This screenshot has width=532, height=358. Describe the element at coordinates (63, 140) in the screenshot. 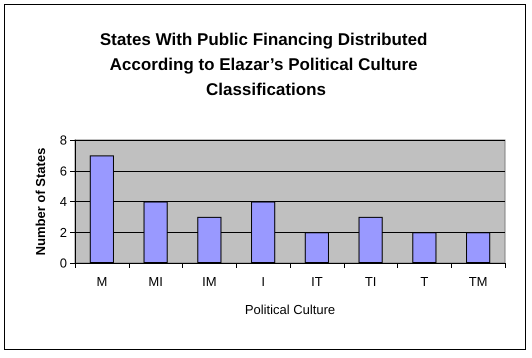

I see `y-tick-label: 8` at that location.